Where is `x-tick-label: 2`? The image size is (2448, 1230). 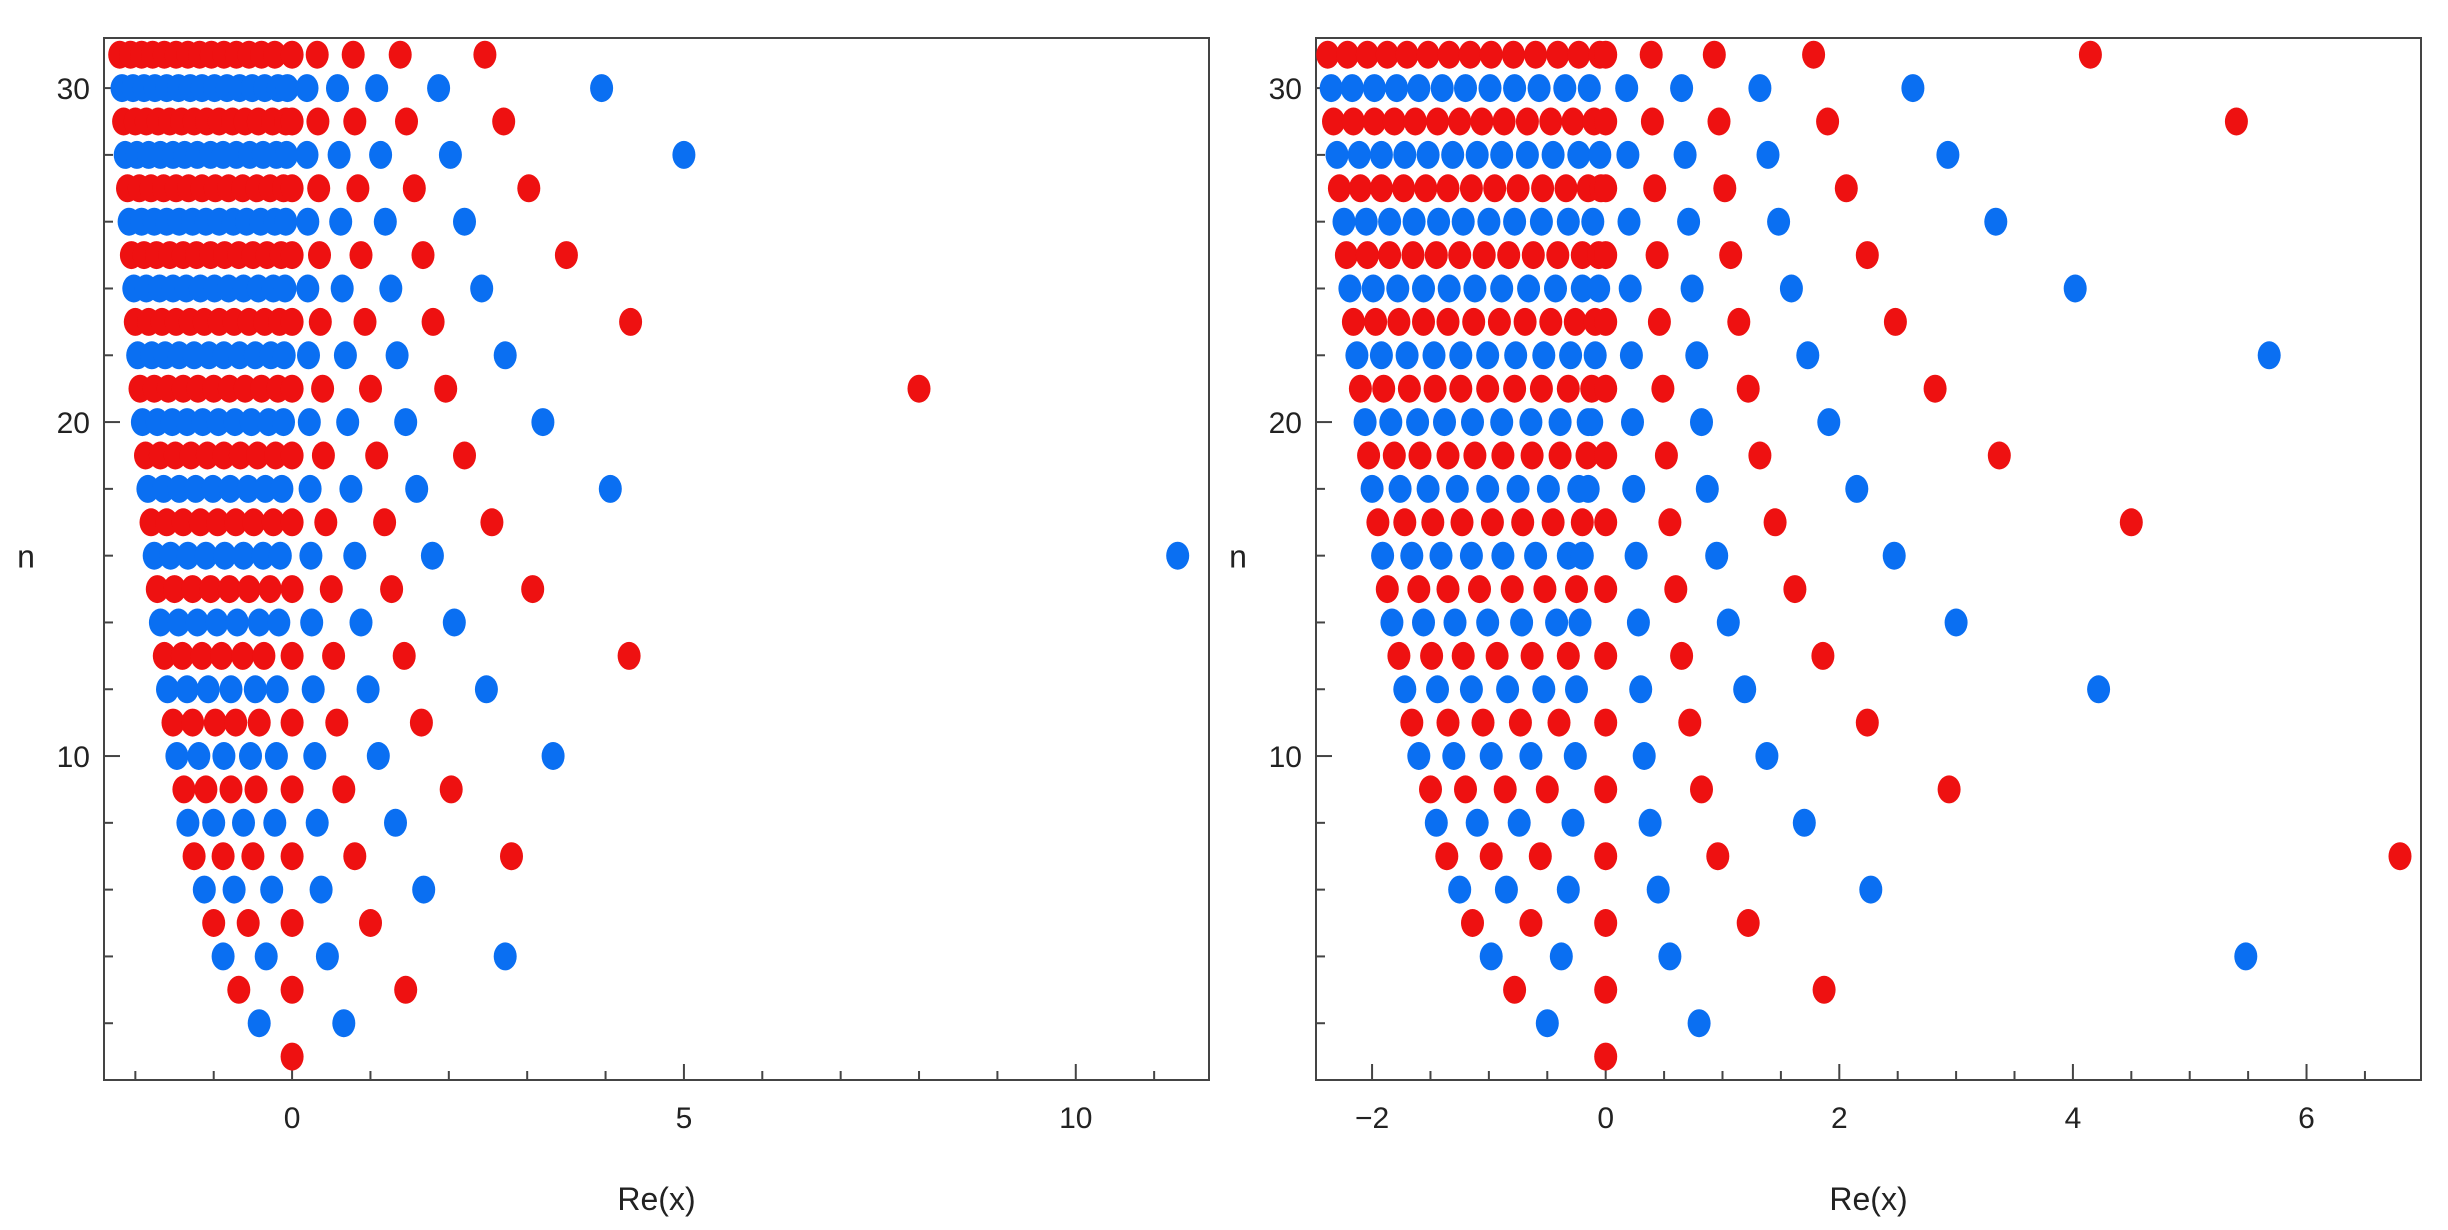 x-tick-label: 2 is located at coordinates (1839, 1118).